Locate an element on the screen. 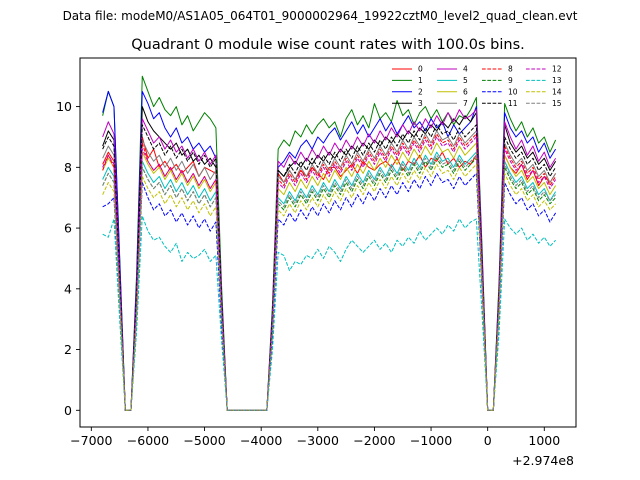  x-tick-label: −2000 is located at coordinates (374, 440).